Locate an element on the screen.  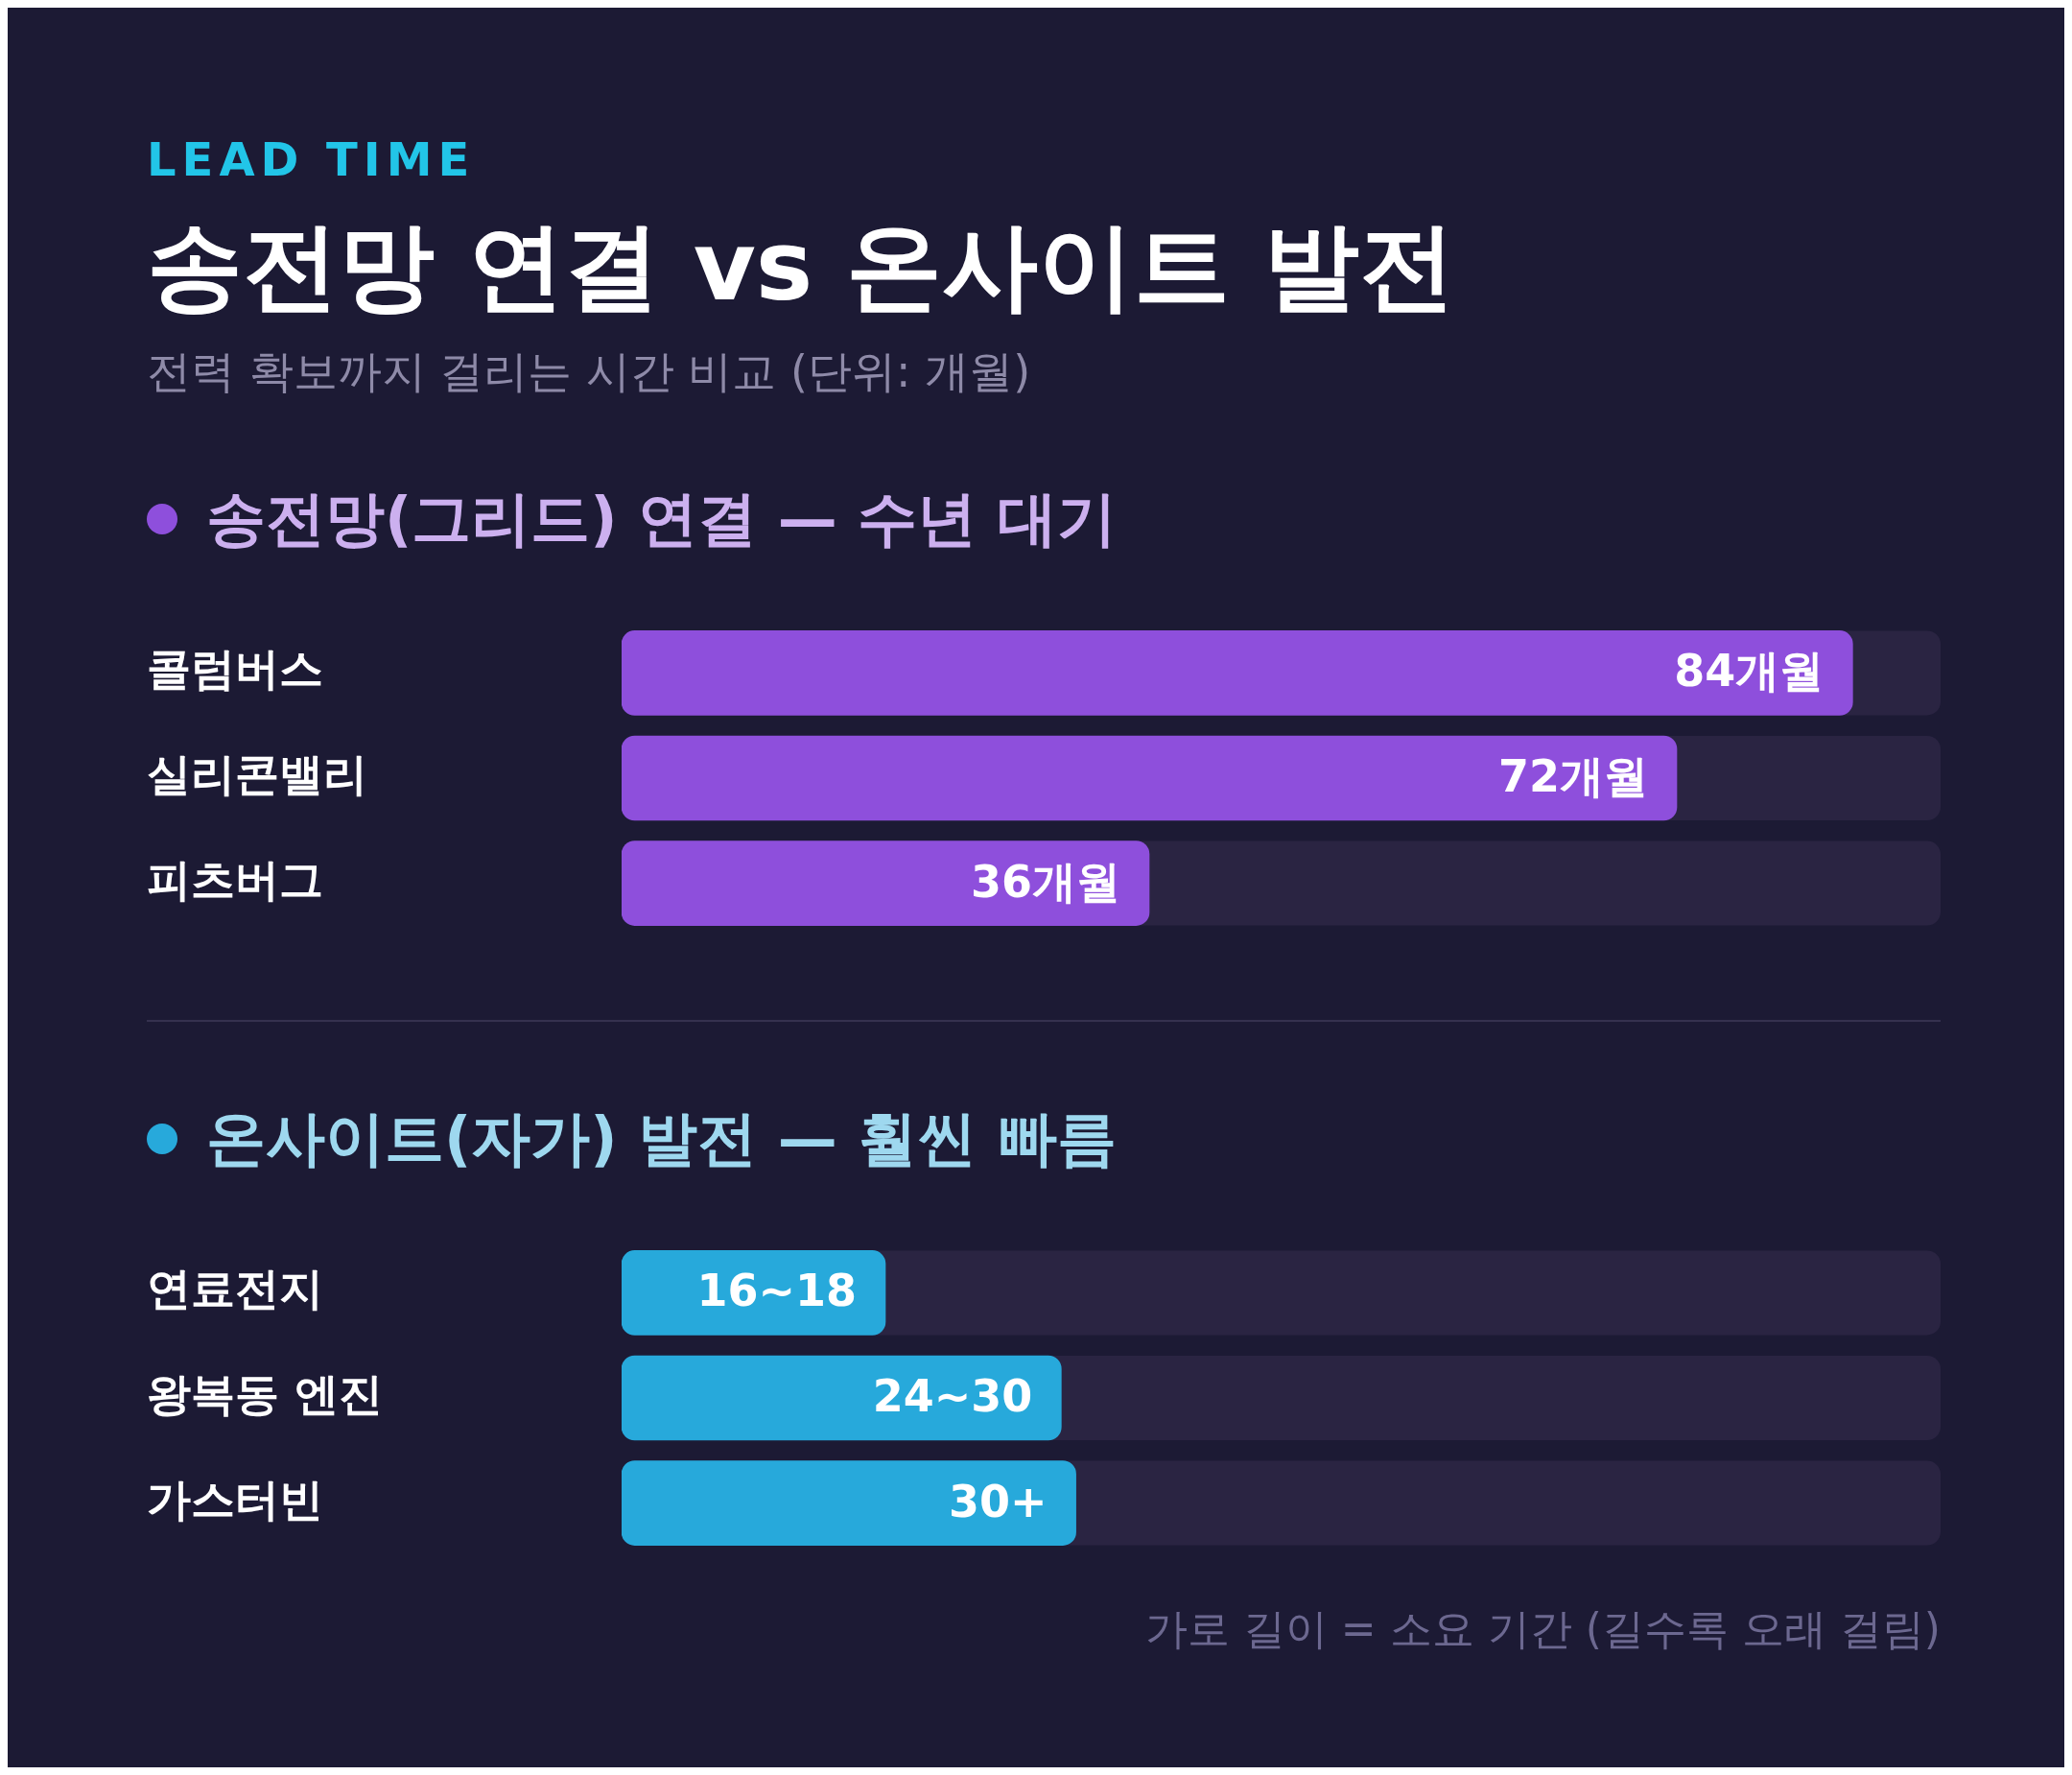
legend-label: 송전망(그리드) 연결 — 수년 대기 is located at coordinates (662, 519).